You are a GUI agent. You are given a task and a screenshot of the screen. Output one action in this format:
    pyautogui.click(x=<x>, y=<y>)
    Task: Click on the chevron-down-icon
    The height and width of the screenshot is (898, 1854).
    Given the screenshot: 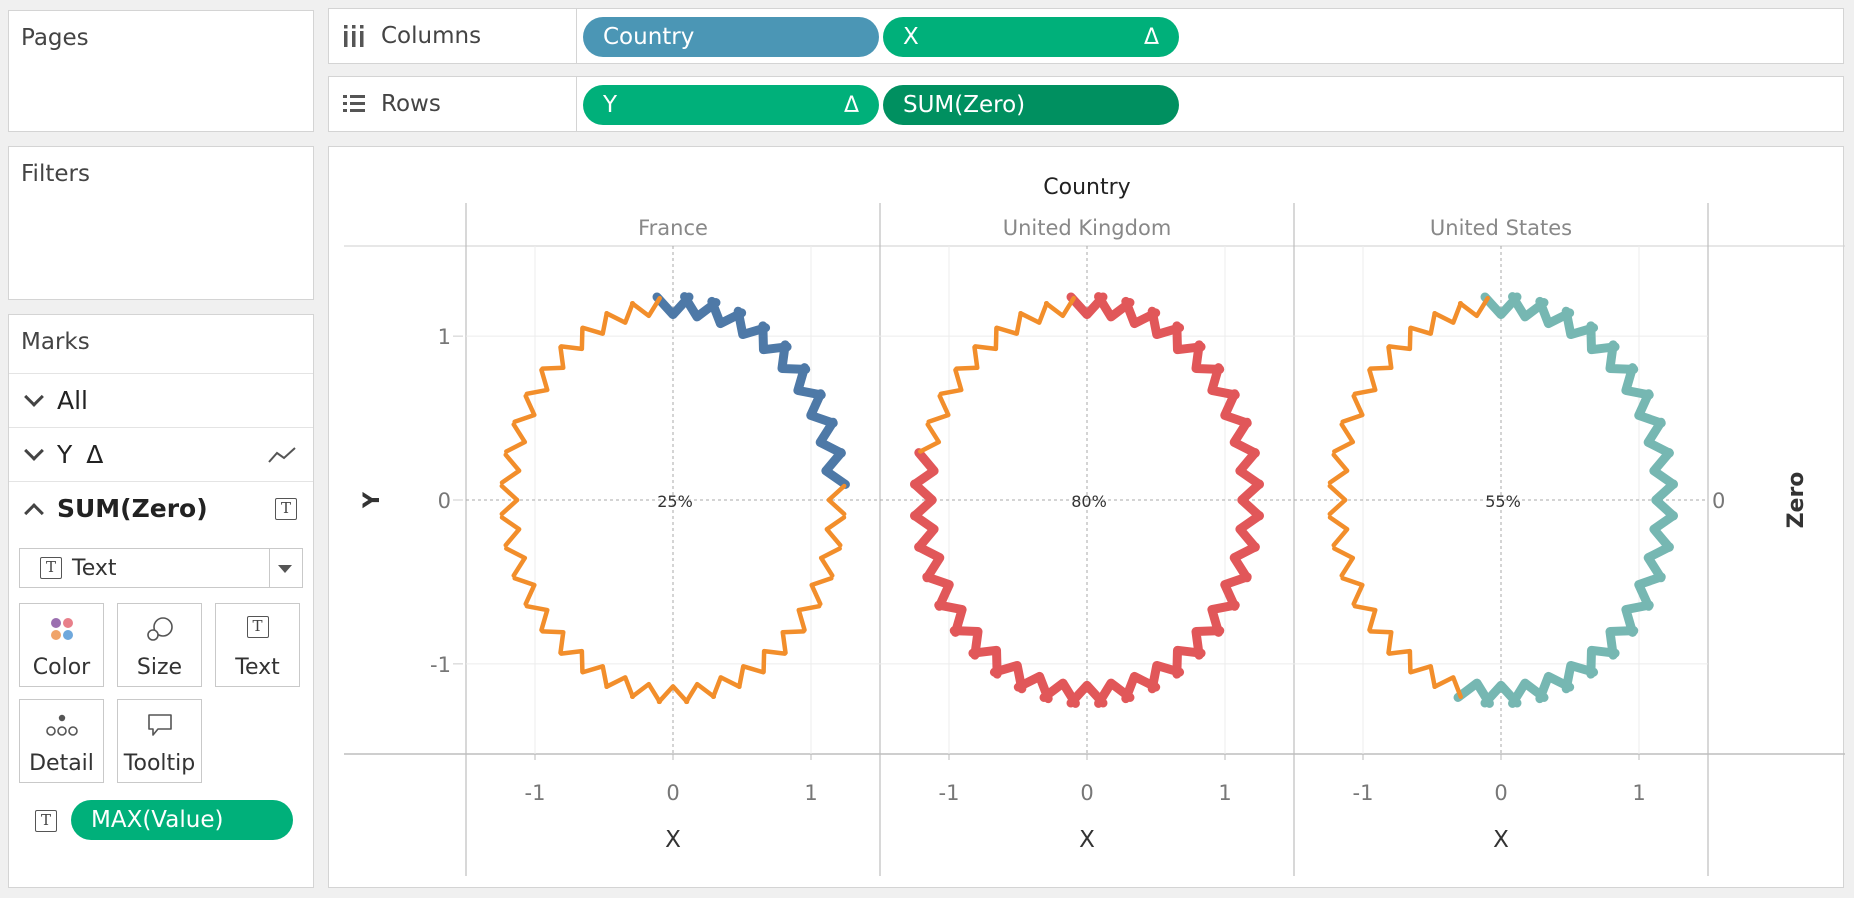 What is the action you would take?
    pyautogui.click(x=285, y=569)
    